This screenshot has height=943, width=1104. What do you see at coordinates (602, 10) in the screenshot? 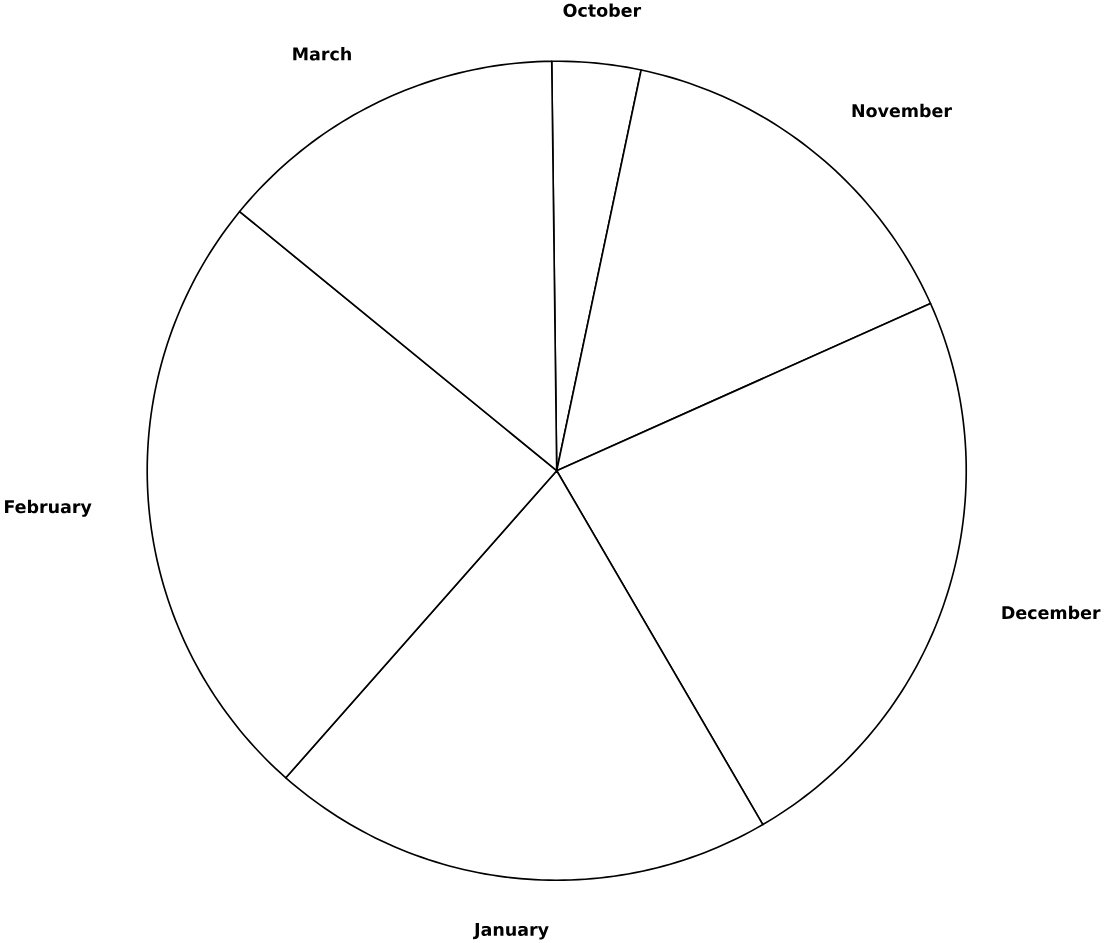
I see `slice-label: October` at bounding box center [602, 10].